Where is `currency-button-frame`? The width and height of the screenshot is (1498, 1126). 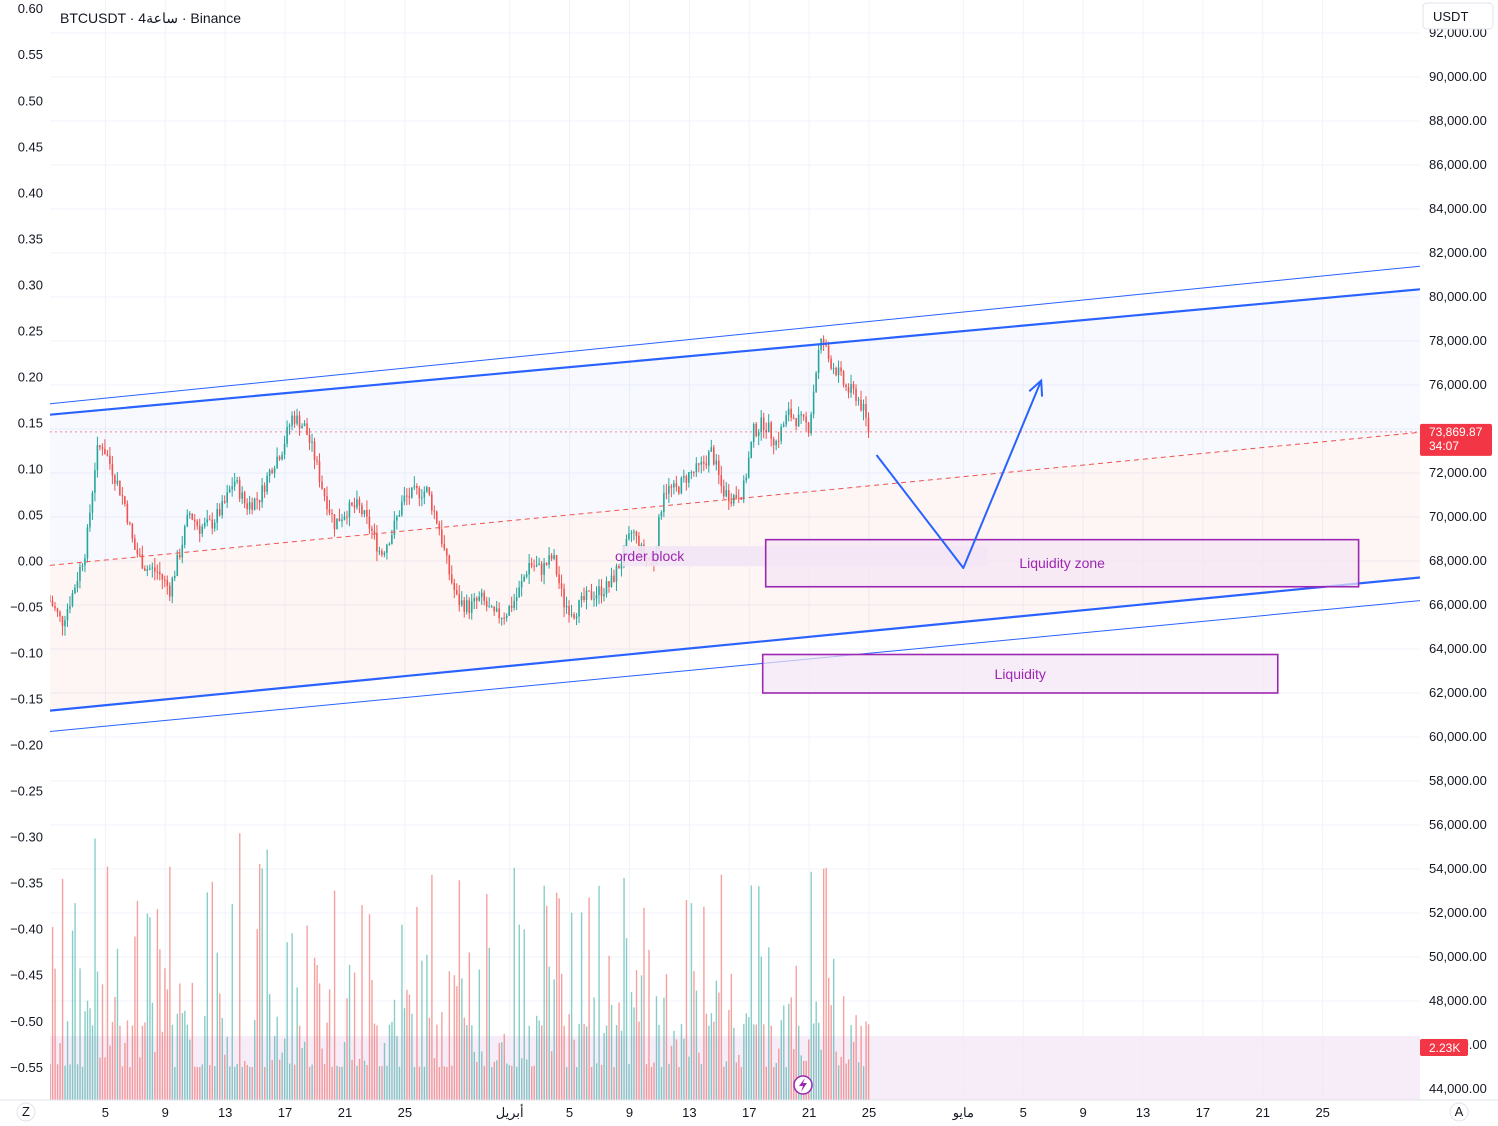
currency-button-frame is located at coordinates (1458, 16).